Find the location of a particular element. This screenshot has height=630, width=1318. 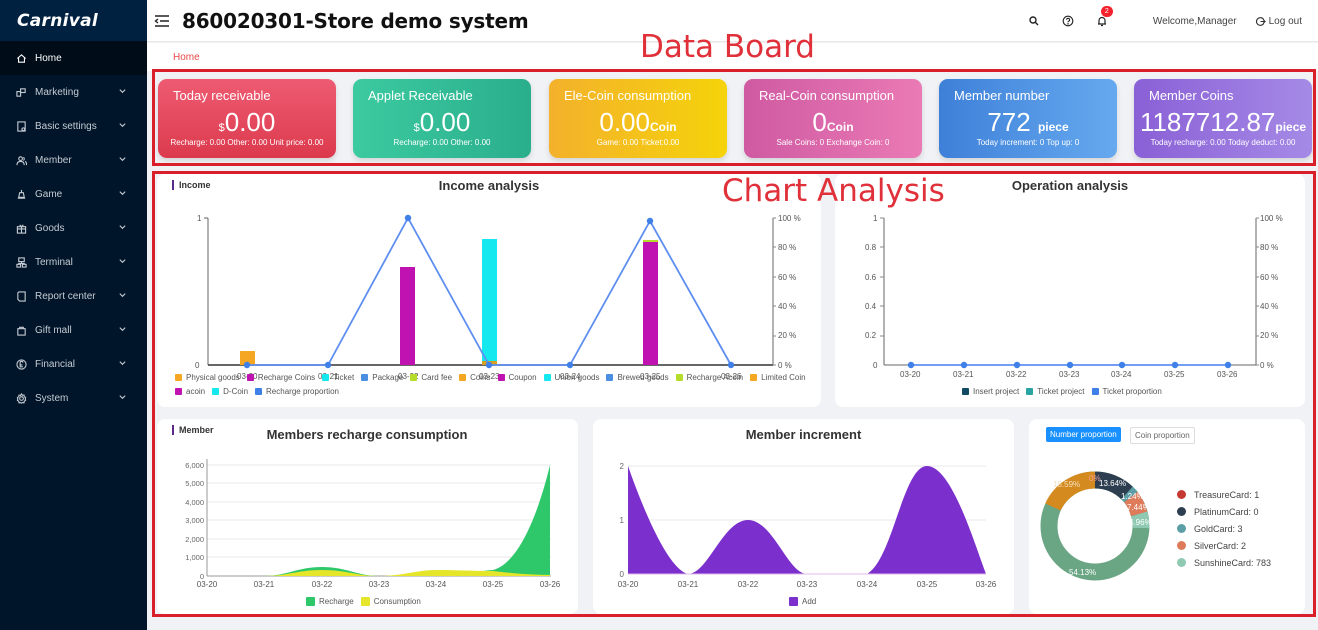

legend-item: TreasureCard: 1 is located at coordinates (1224, 494).